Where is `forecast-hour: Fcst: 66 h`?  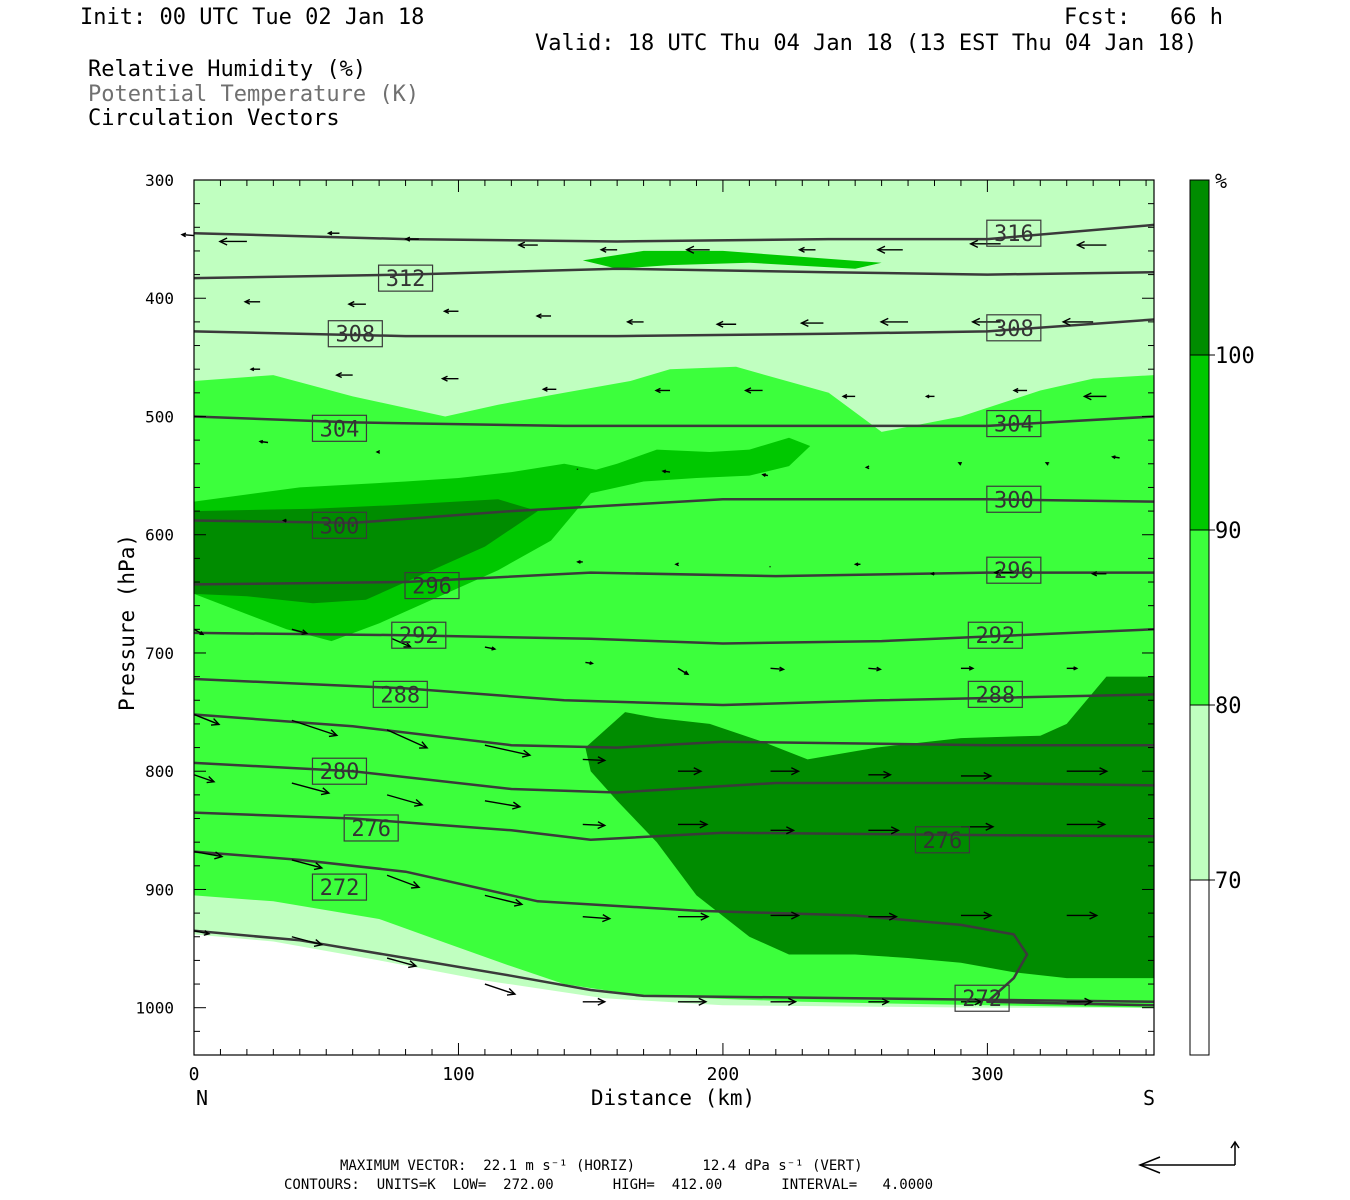 forecast-hour: Fcst: 66 h is located at coordinates (1143, 17).